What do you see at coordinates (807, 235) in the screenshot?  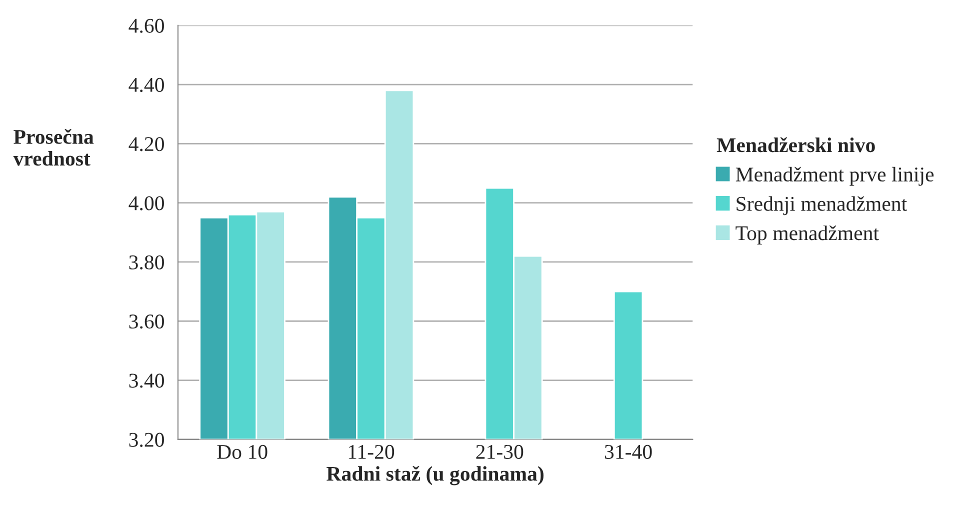 I see `legend-label: Top menadžment` at bounding box center [807, 235].